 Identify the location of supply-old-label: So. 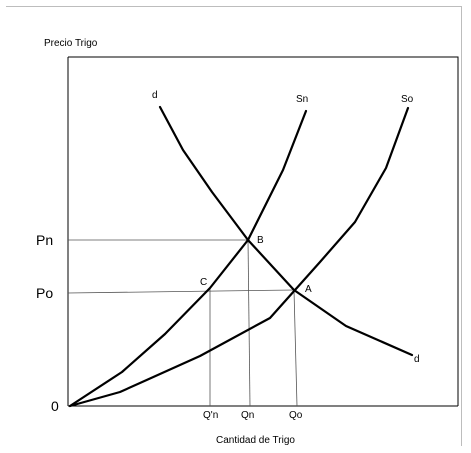
(407, 99).